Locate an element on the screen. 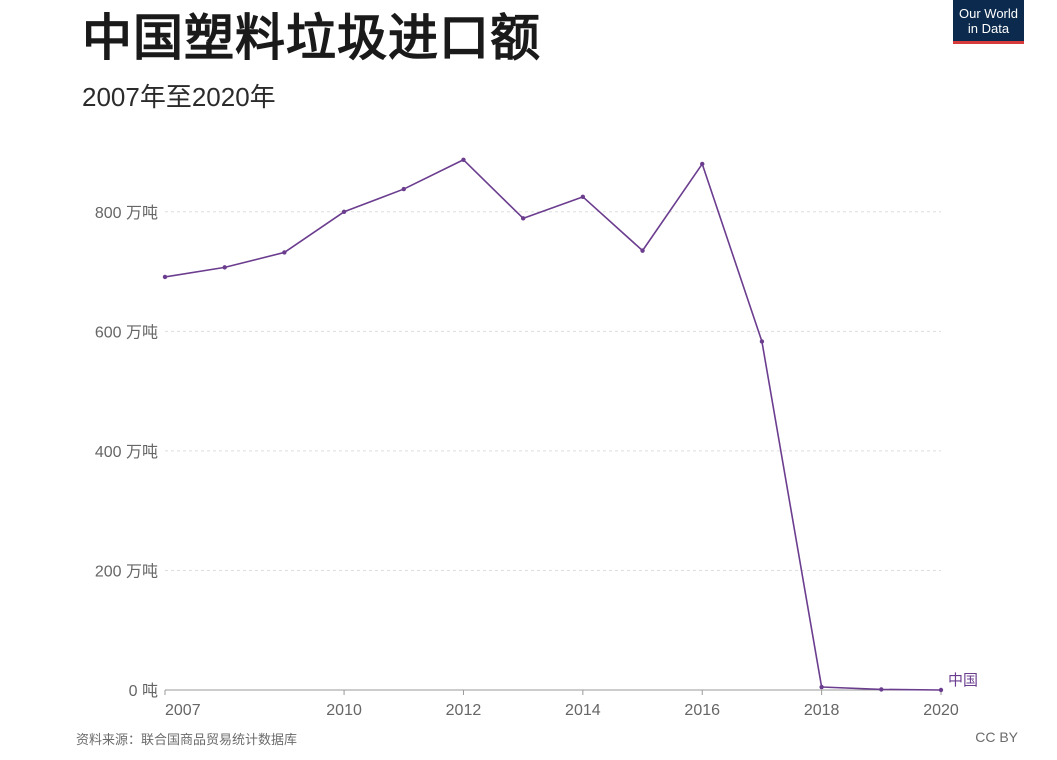 Image resolution: width=1057 pixels, height=760 pixels. owid-logo: Our World in Data is located at coordinates (988, 22).